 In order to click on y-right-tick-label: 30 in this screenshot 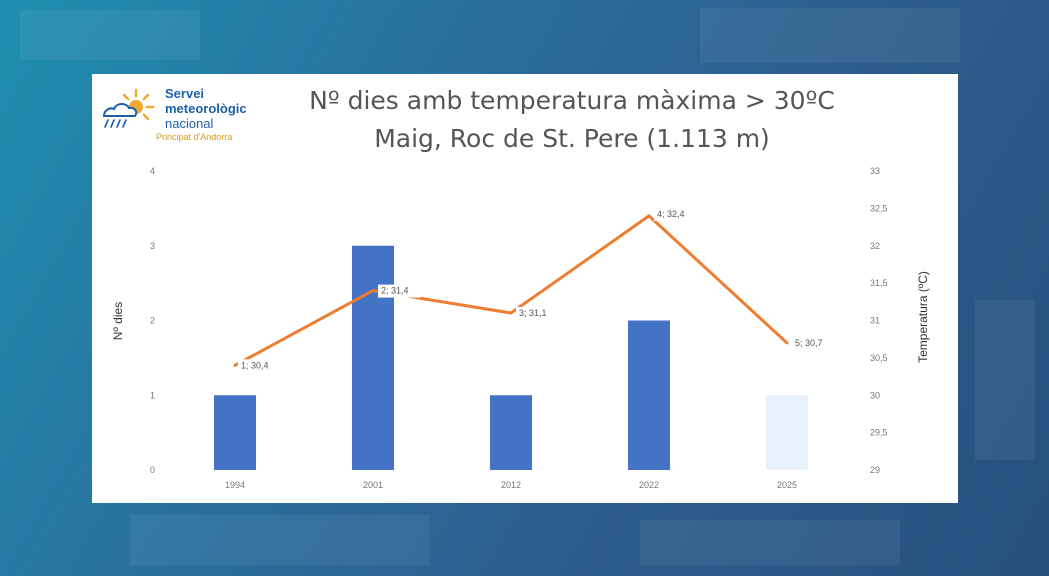, I will do `click(875, 395)`.